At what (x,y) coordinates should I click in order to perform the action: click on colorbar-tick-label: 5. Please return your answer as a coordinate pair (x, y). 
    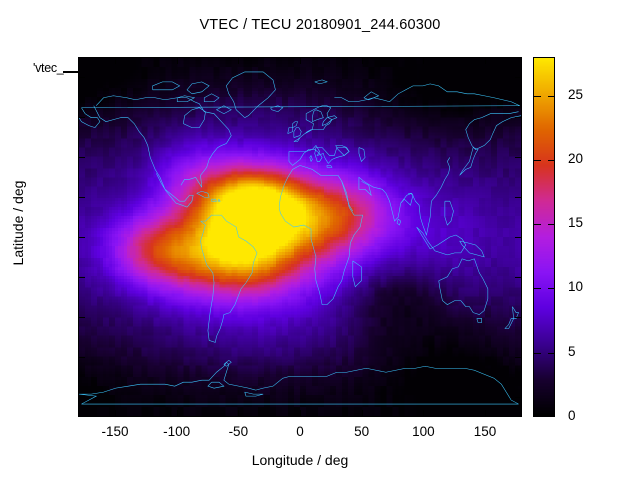
    Looking at the image, I should click on (572, 351).